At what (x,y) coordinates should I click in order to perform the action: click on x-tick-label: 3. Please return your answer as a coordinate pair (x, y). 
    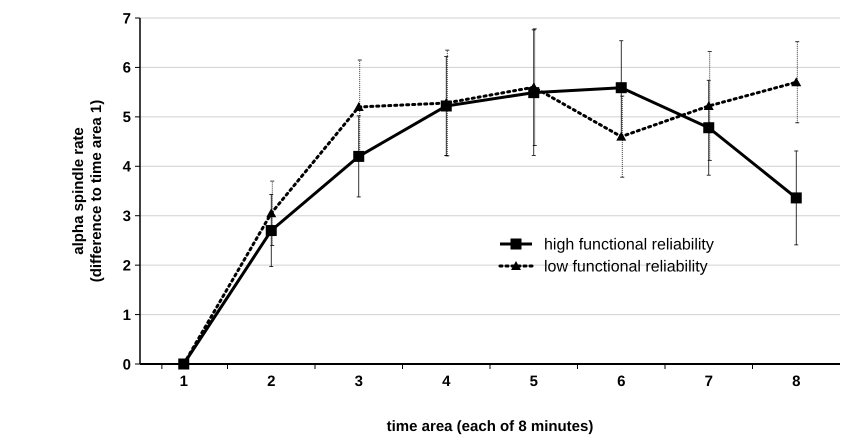
    Looking at the image, I should click on (358, 381).